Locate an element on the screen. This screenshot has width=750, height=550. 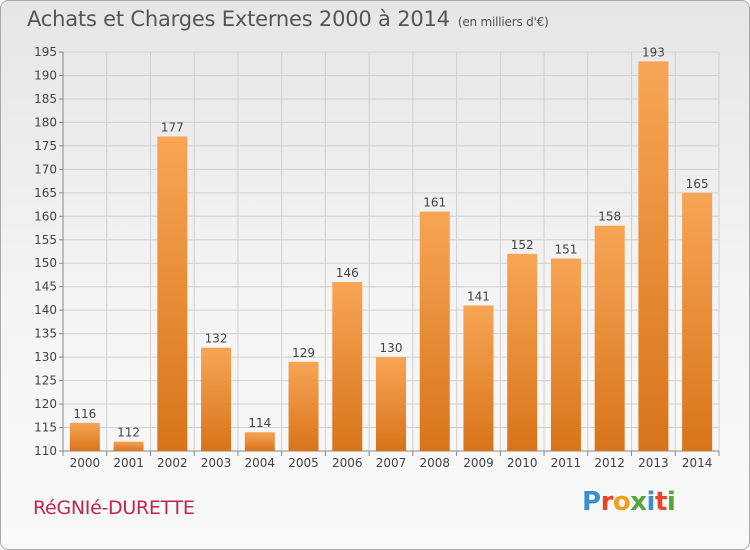
bar-value-label: 151 is located at coordinates (565, 250).